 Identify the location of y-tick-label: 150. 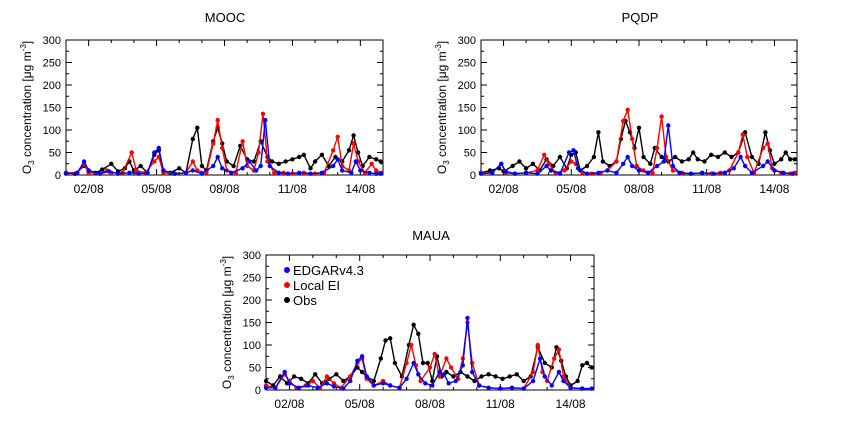
(52, 109).